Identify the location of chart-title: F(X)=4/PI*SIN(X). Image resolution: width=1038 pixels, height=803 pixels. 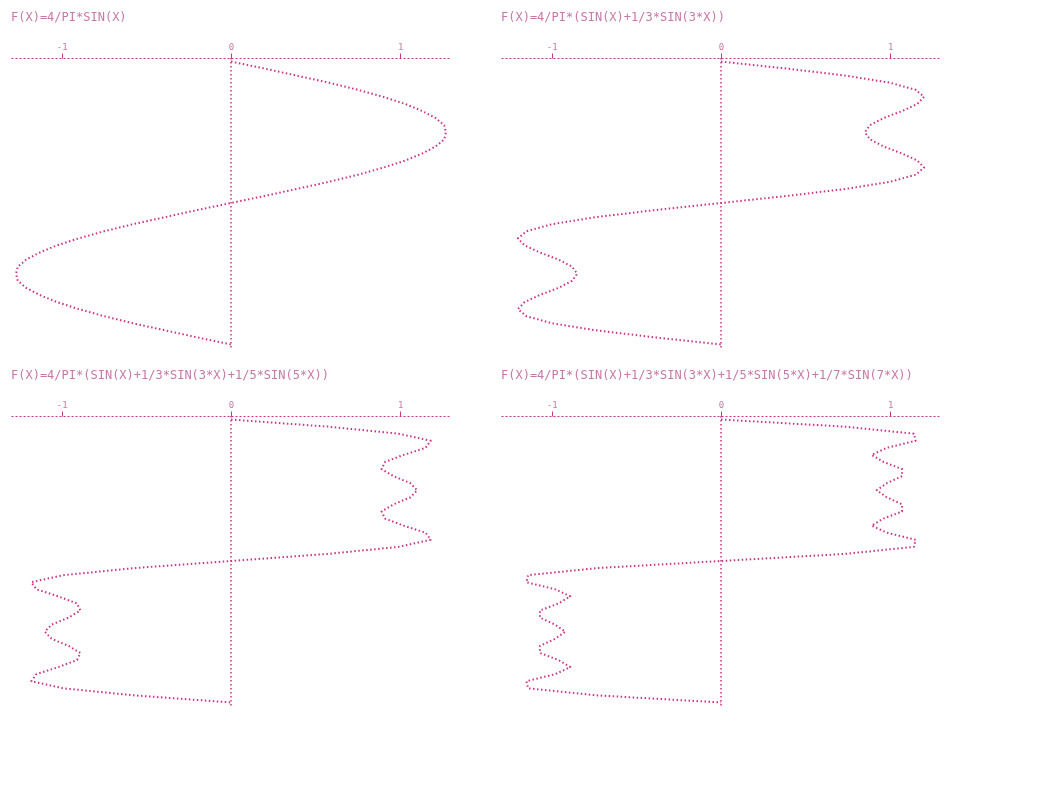
(69, 17).